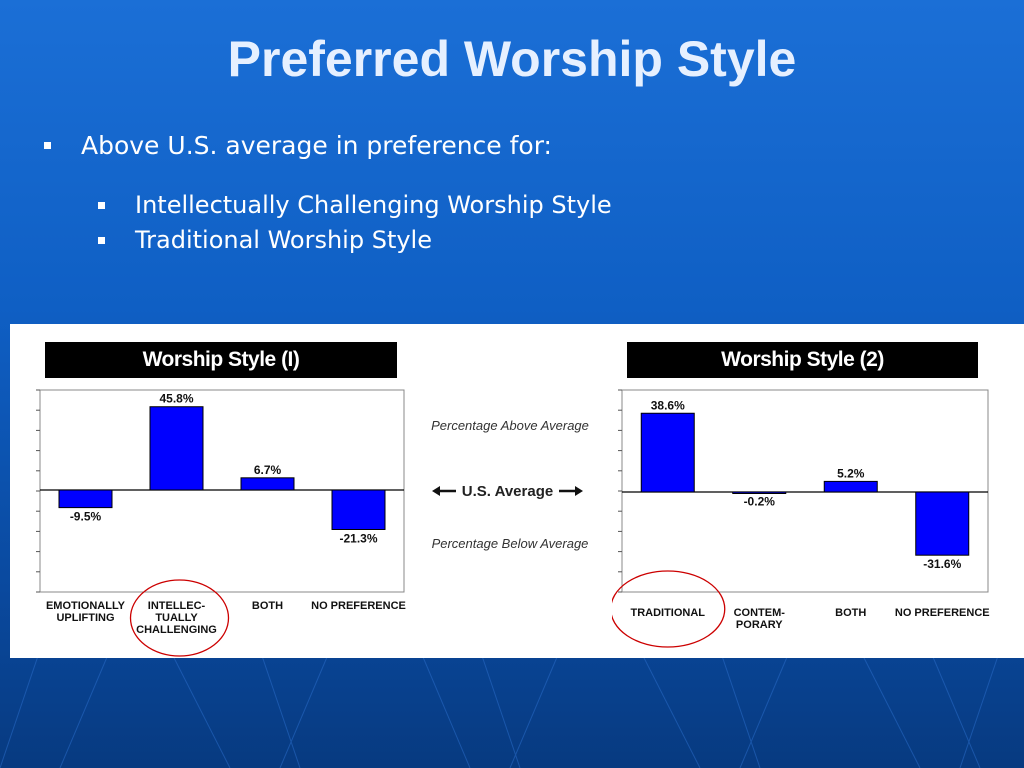 The width and height of the screenshot is (1024, 768). I want to click on value-label: -31.6%, so click(942, 564).